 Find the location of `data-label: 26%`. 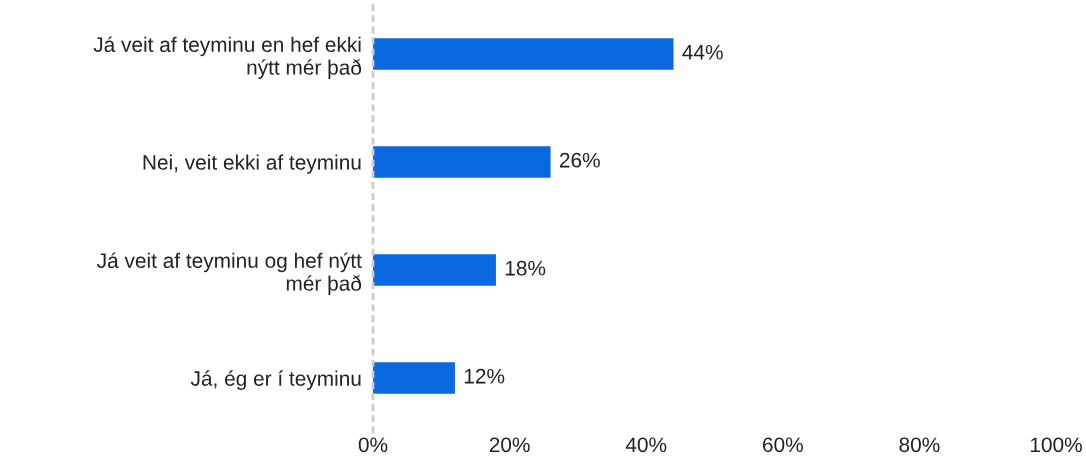

data-label: 26% is located at coordinates (579, 160).